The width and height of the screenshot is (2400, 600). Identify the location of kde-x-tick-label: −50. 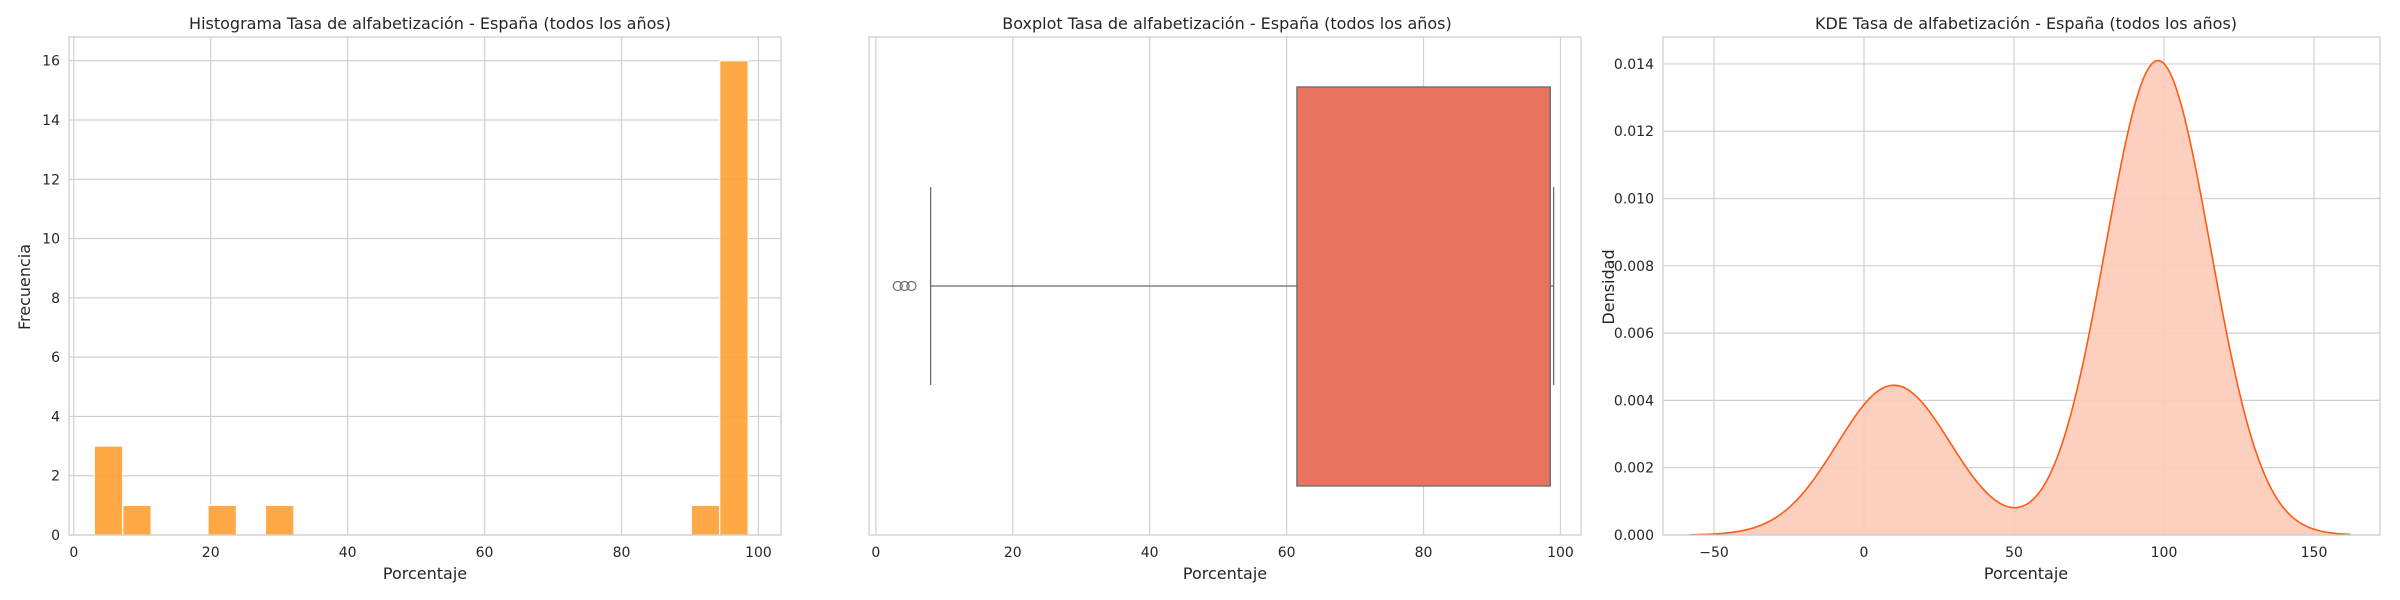
(1714, 553).